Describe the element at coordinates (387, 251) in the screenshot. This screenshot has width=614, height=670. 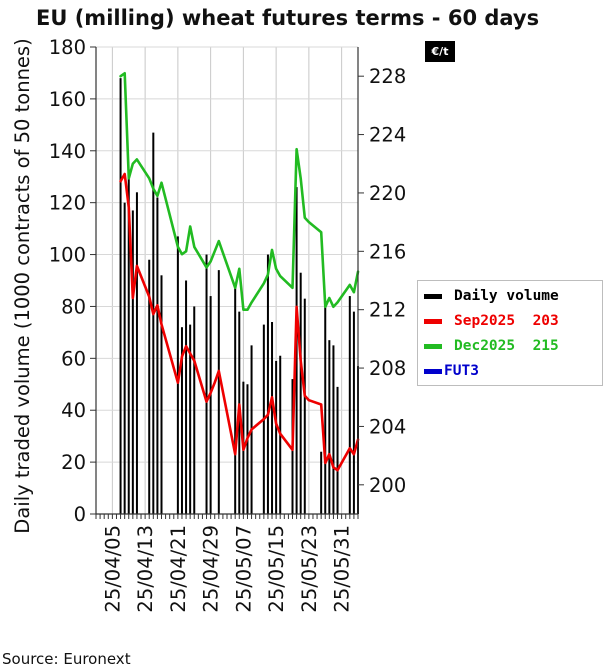
I see `right-tick-label: 216` at that location.